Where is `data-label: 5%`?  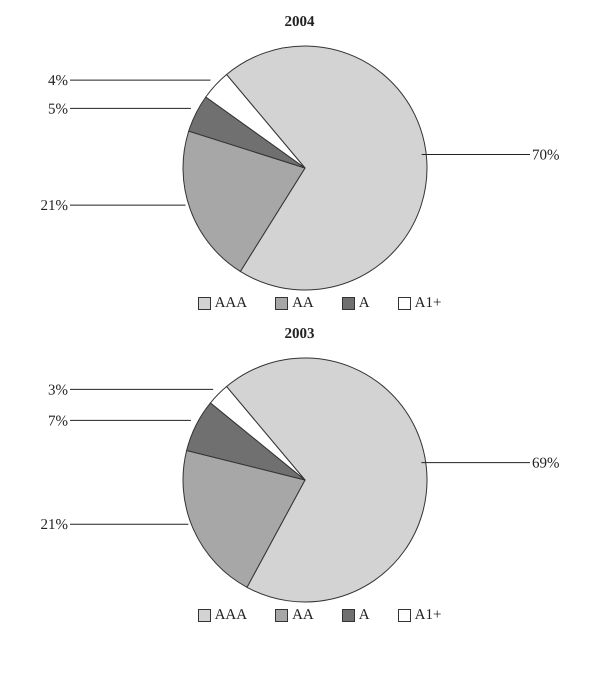 data-label: 5% is located at coordinates (58, 109).